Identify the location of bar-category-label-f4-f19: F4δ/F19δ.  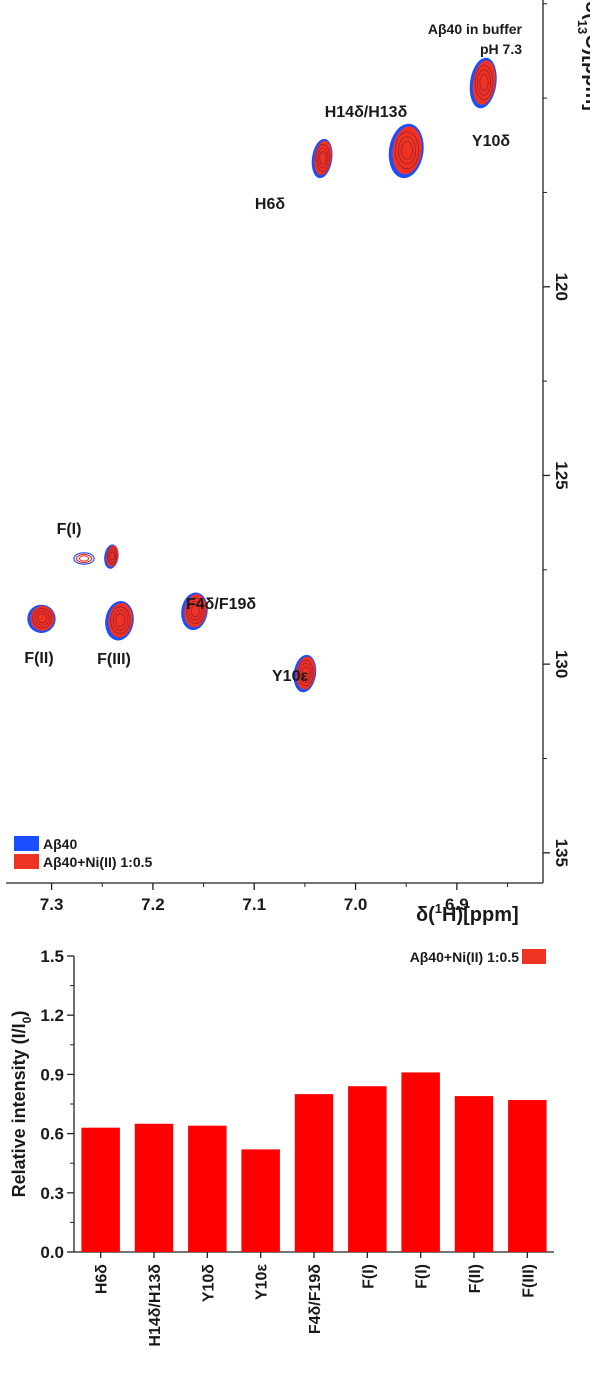
(315, 1299).